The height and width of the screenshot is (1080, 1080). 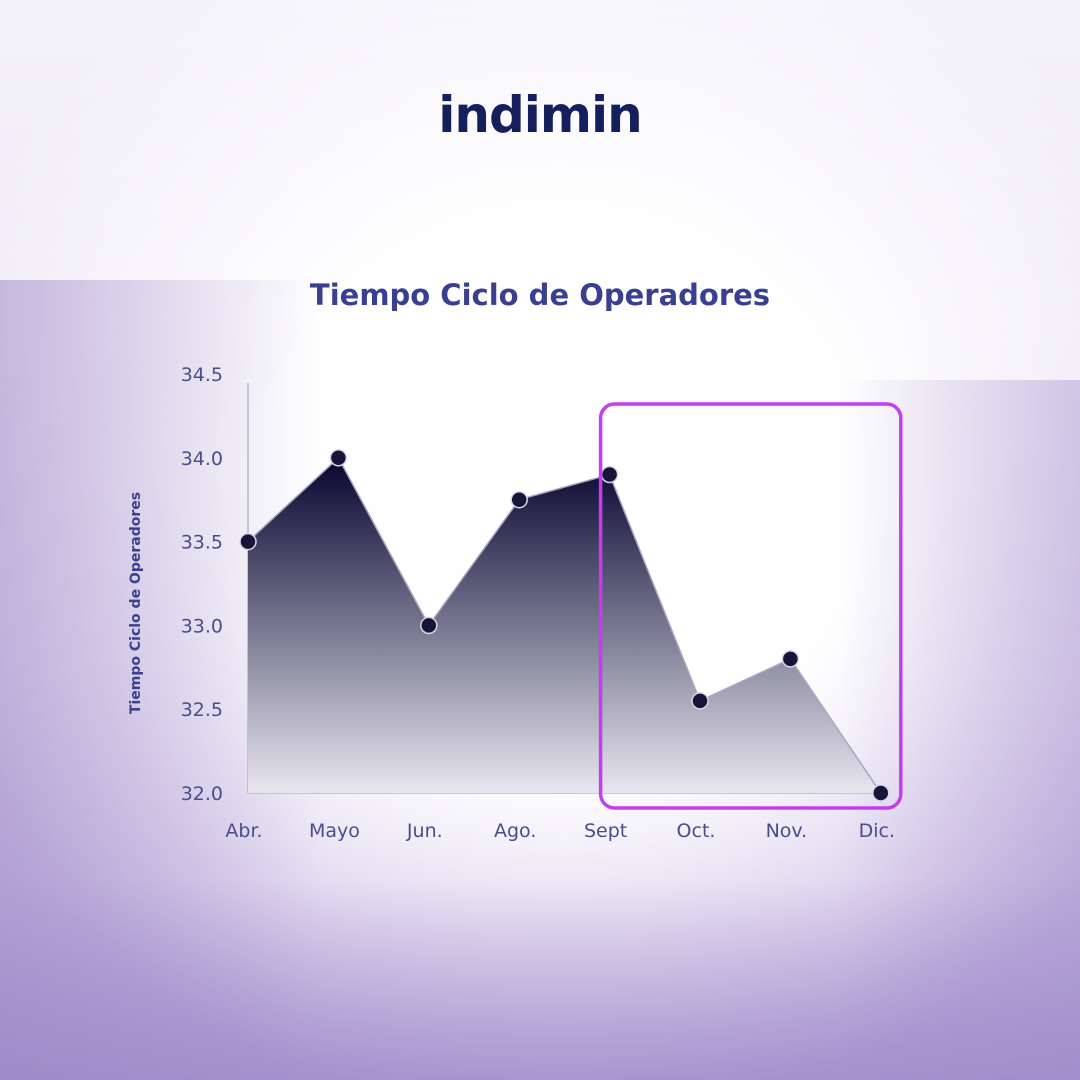 I want to click on y-tick-label: 34.5, so click(x=202, y=375).